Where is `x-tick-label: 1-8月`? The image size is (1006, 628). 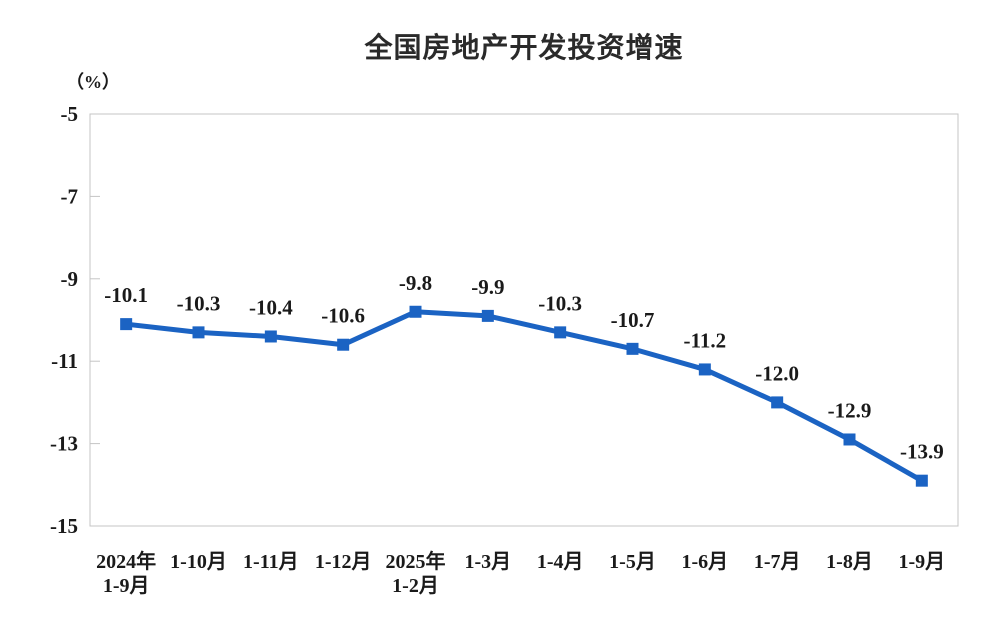
x-tick-label: 1-8月 is located at coordinates (849, 562).